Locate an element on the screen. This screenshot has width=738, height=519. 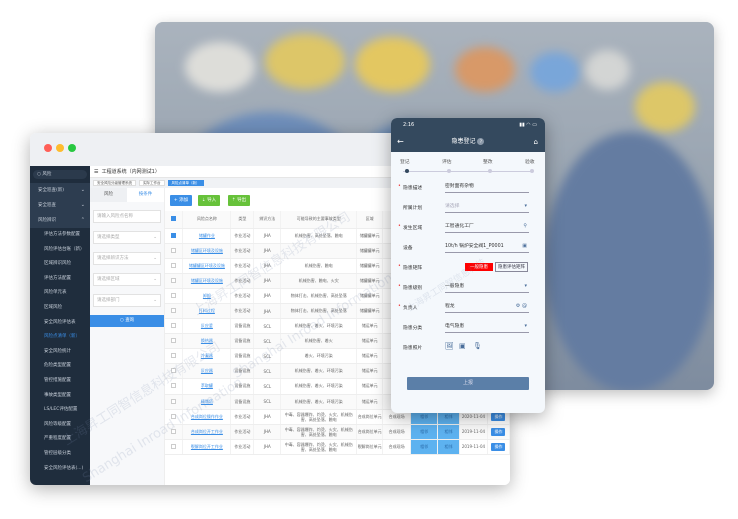
chevron-down-icon: ⌄ is located at coordinates (155, 279).